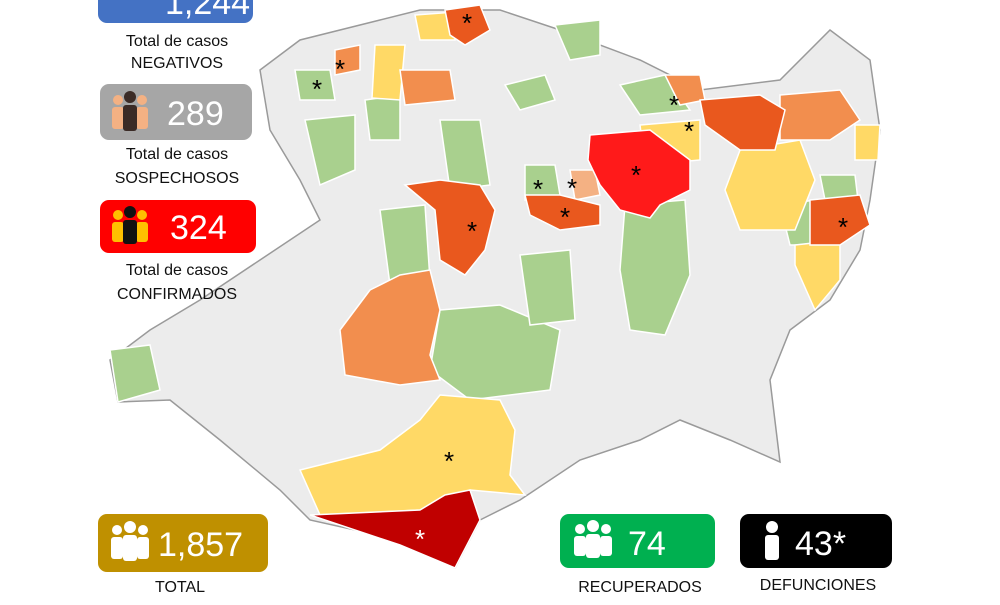 The image size is (1000, 605). Describe the element at coordinates (177, 294) in the screenshot. I see `card-label: CONFIRMADOS` at that location.